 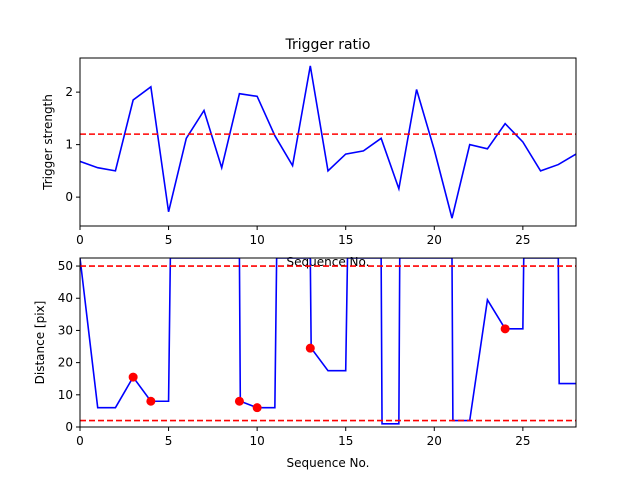 I want to click on y-tick-label: 1, so click(x=69, y=145).